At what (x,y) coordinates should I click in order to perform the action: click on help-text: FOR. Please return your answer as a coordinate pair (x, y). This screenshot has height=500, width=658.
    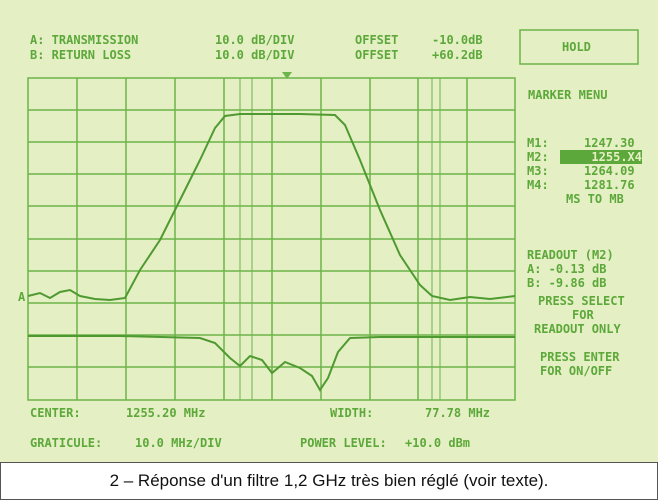
    Looking at the image, I should click on (583, 315).